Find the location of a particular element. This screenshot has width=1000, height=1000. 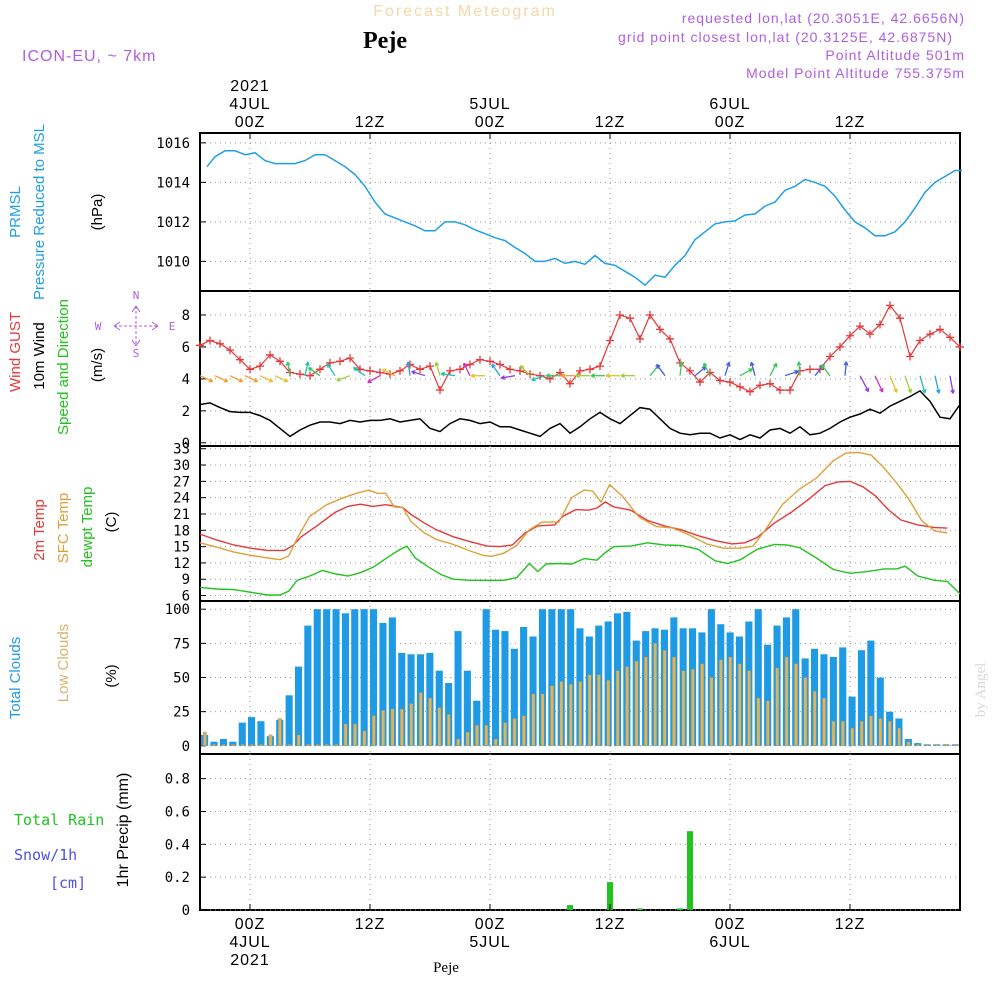

clouds-panel: 0 25 50 75 100 Total Clouds Low Clouds (%) is located at coordinates (484, 677).